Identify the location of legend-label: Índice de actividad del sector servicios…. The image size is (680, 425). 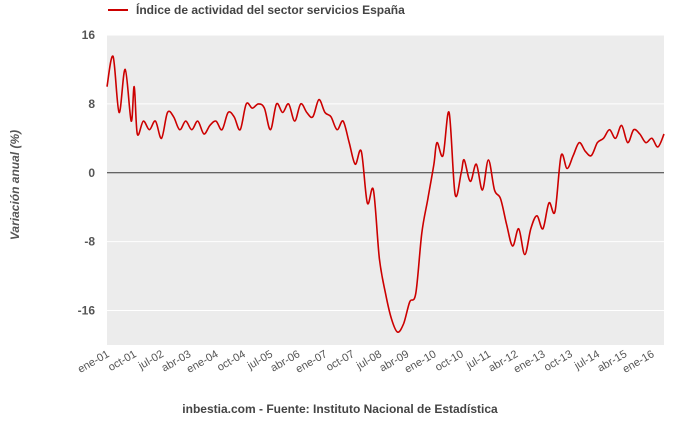
(270, 10).